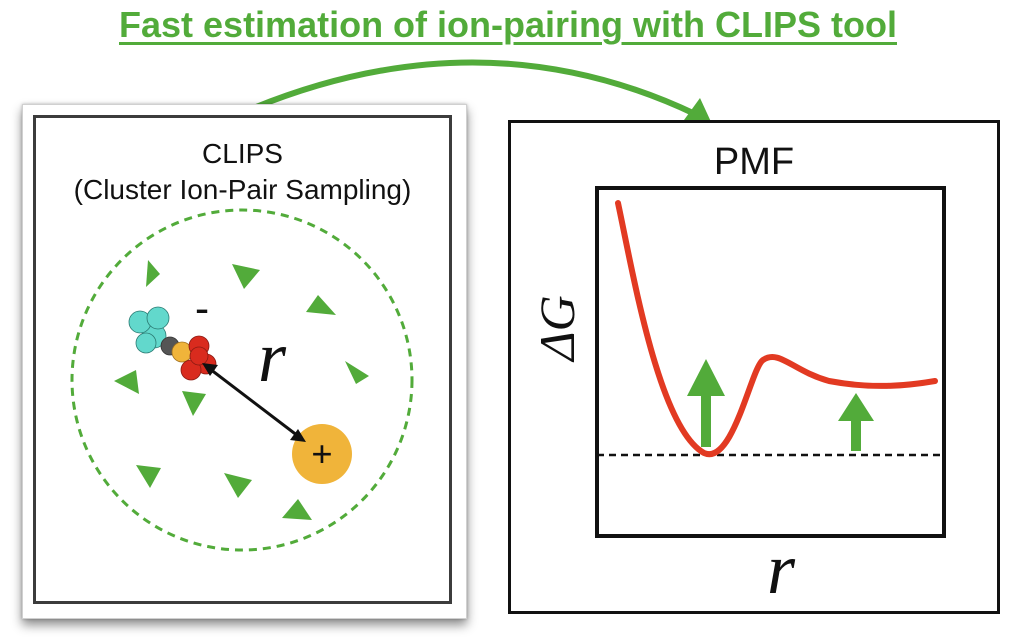 The width and height of the screenshot is (1016, 638). I want to click on cation, so click(322, 454).